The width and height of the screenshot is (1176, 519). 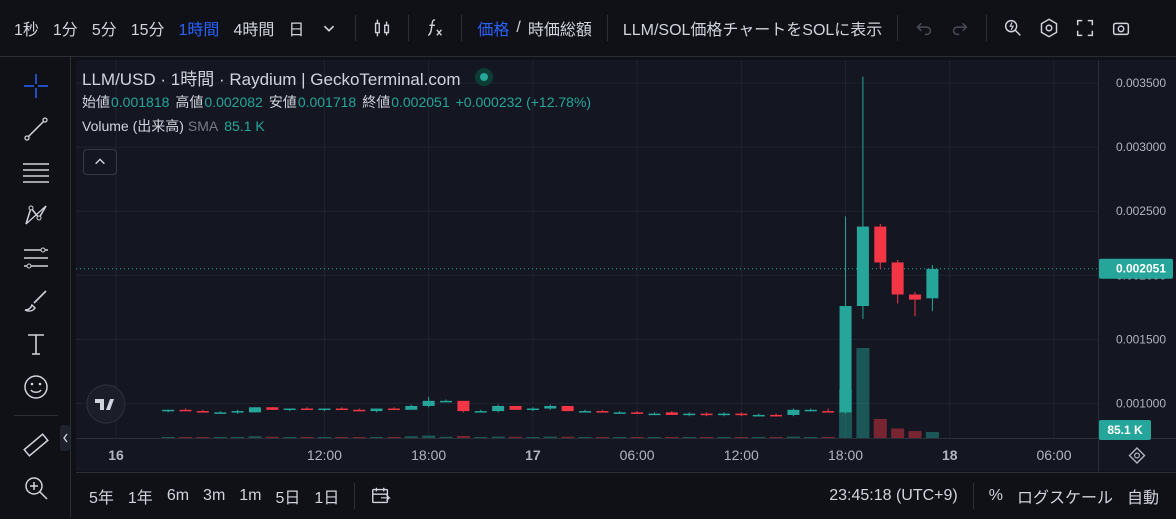 I want to click on undo-icon, so click(x=924, y=28).